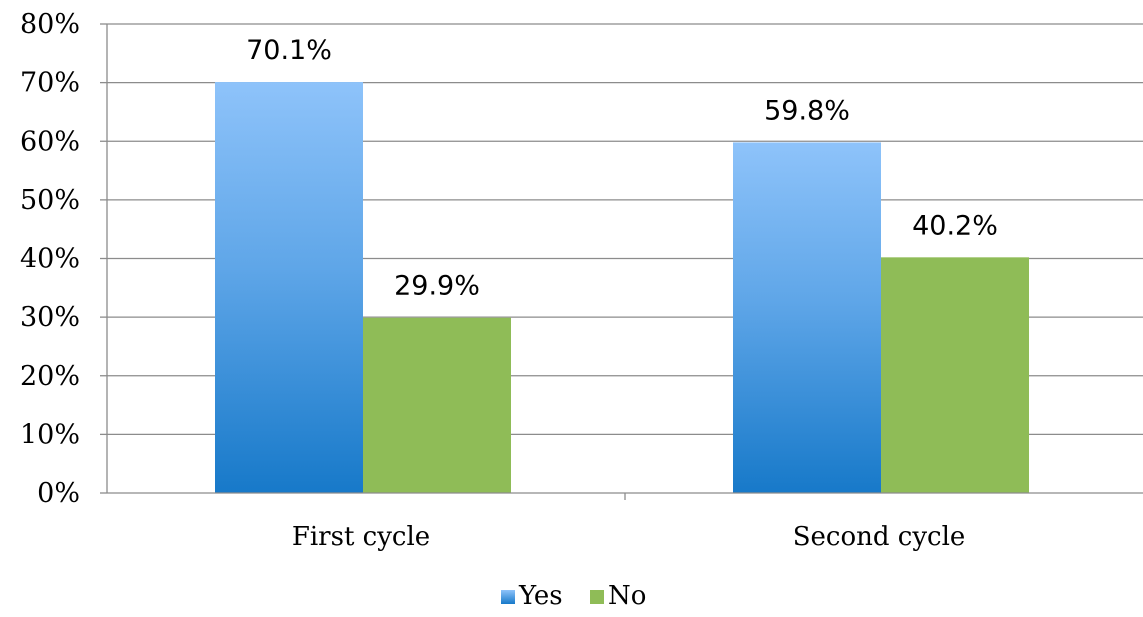 The width and height of the screenshot is (1143, 617). What do you see at coordinates (628, 537) in the screenshot?
I see `category-labels: First cycle Second cycle` at bounding box center [628, 537].